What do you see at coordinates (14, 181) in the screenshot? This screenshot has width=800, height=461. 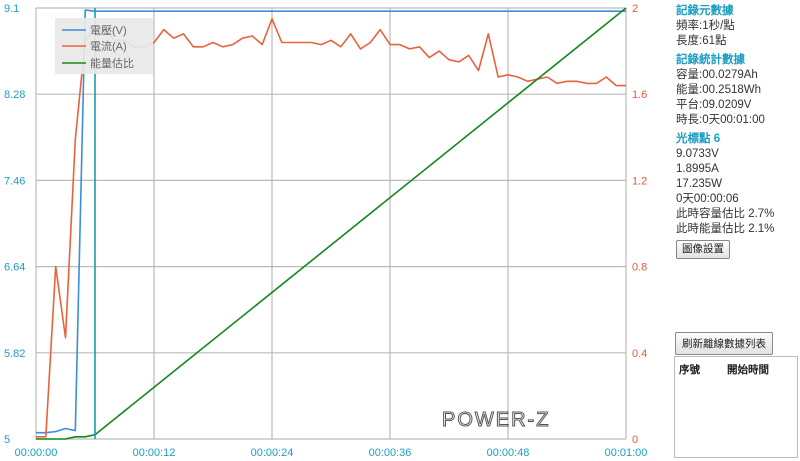 I see `y-left-tick-label: 7.46` at bounding box center [14, 181].